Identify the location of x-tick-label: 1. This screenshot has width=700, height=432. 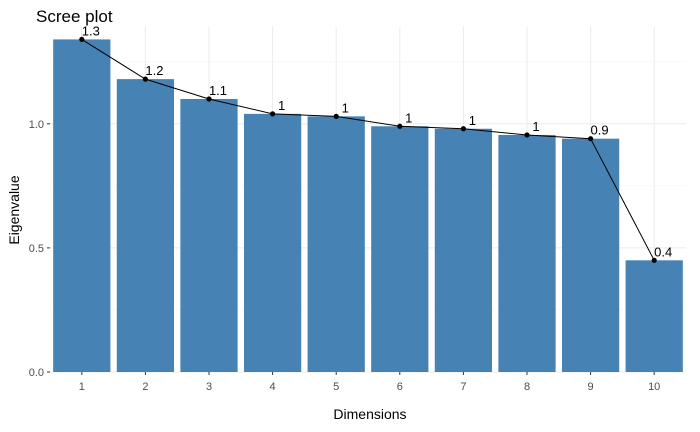
(82, 387).